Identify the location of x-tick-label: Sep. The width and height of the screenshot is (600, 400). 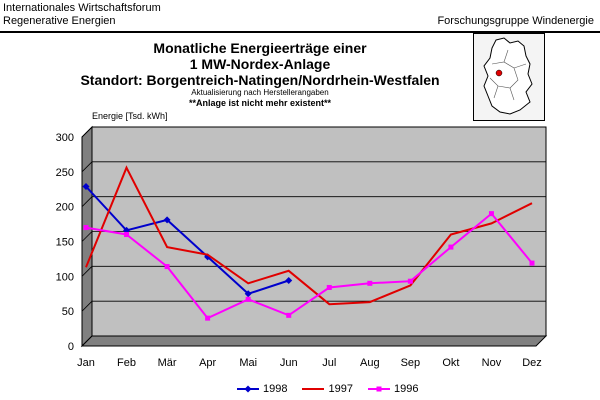
(411, 363).